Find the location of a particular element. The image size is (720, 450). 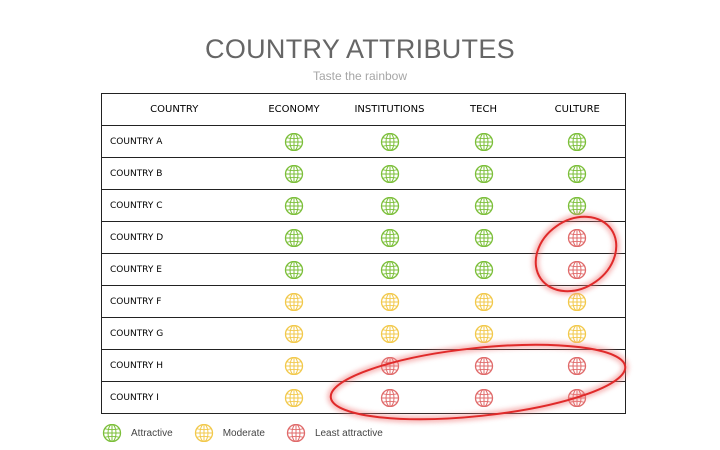

country-name: COUNTRY E is located at coordinates (174, 269).